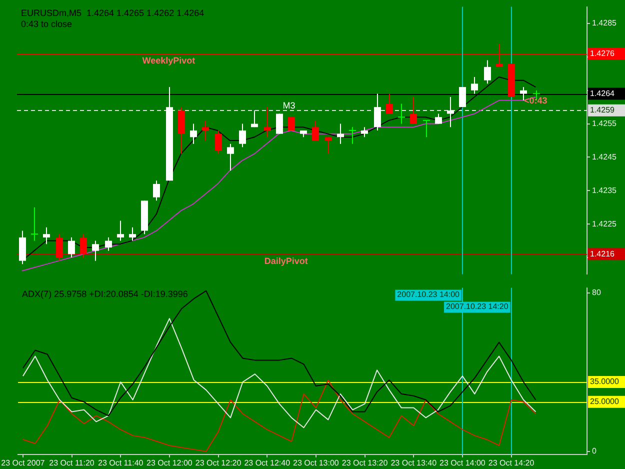 This screenshot has width=625, height=469. Describe the element at coordinates (365, 463) in the screenshot. I see `x-tick-label: 23 Oct 13:20` at that location.